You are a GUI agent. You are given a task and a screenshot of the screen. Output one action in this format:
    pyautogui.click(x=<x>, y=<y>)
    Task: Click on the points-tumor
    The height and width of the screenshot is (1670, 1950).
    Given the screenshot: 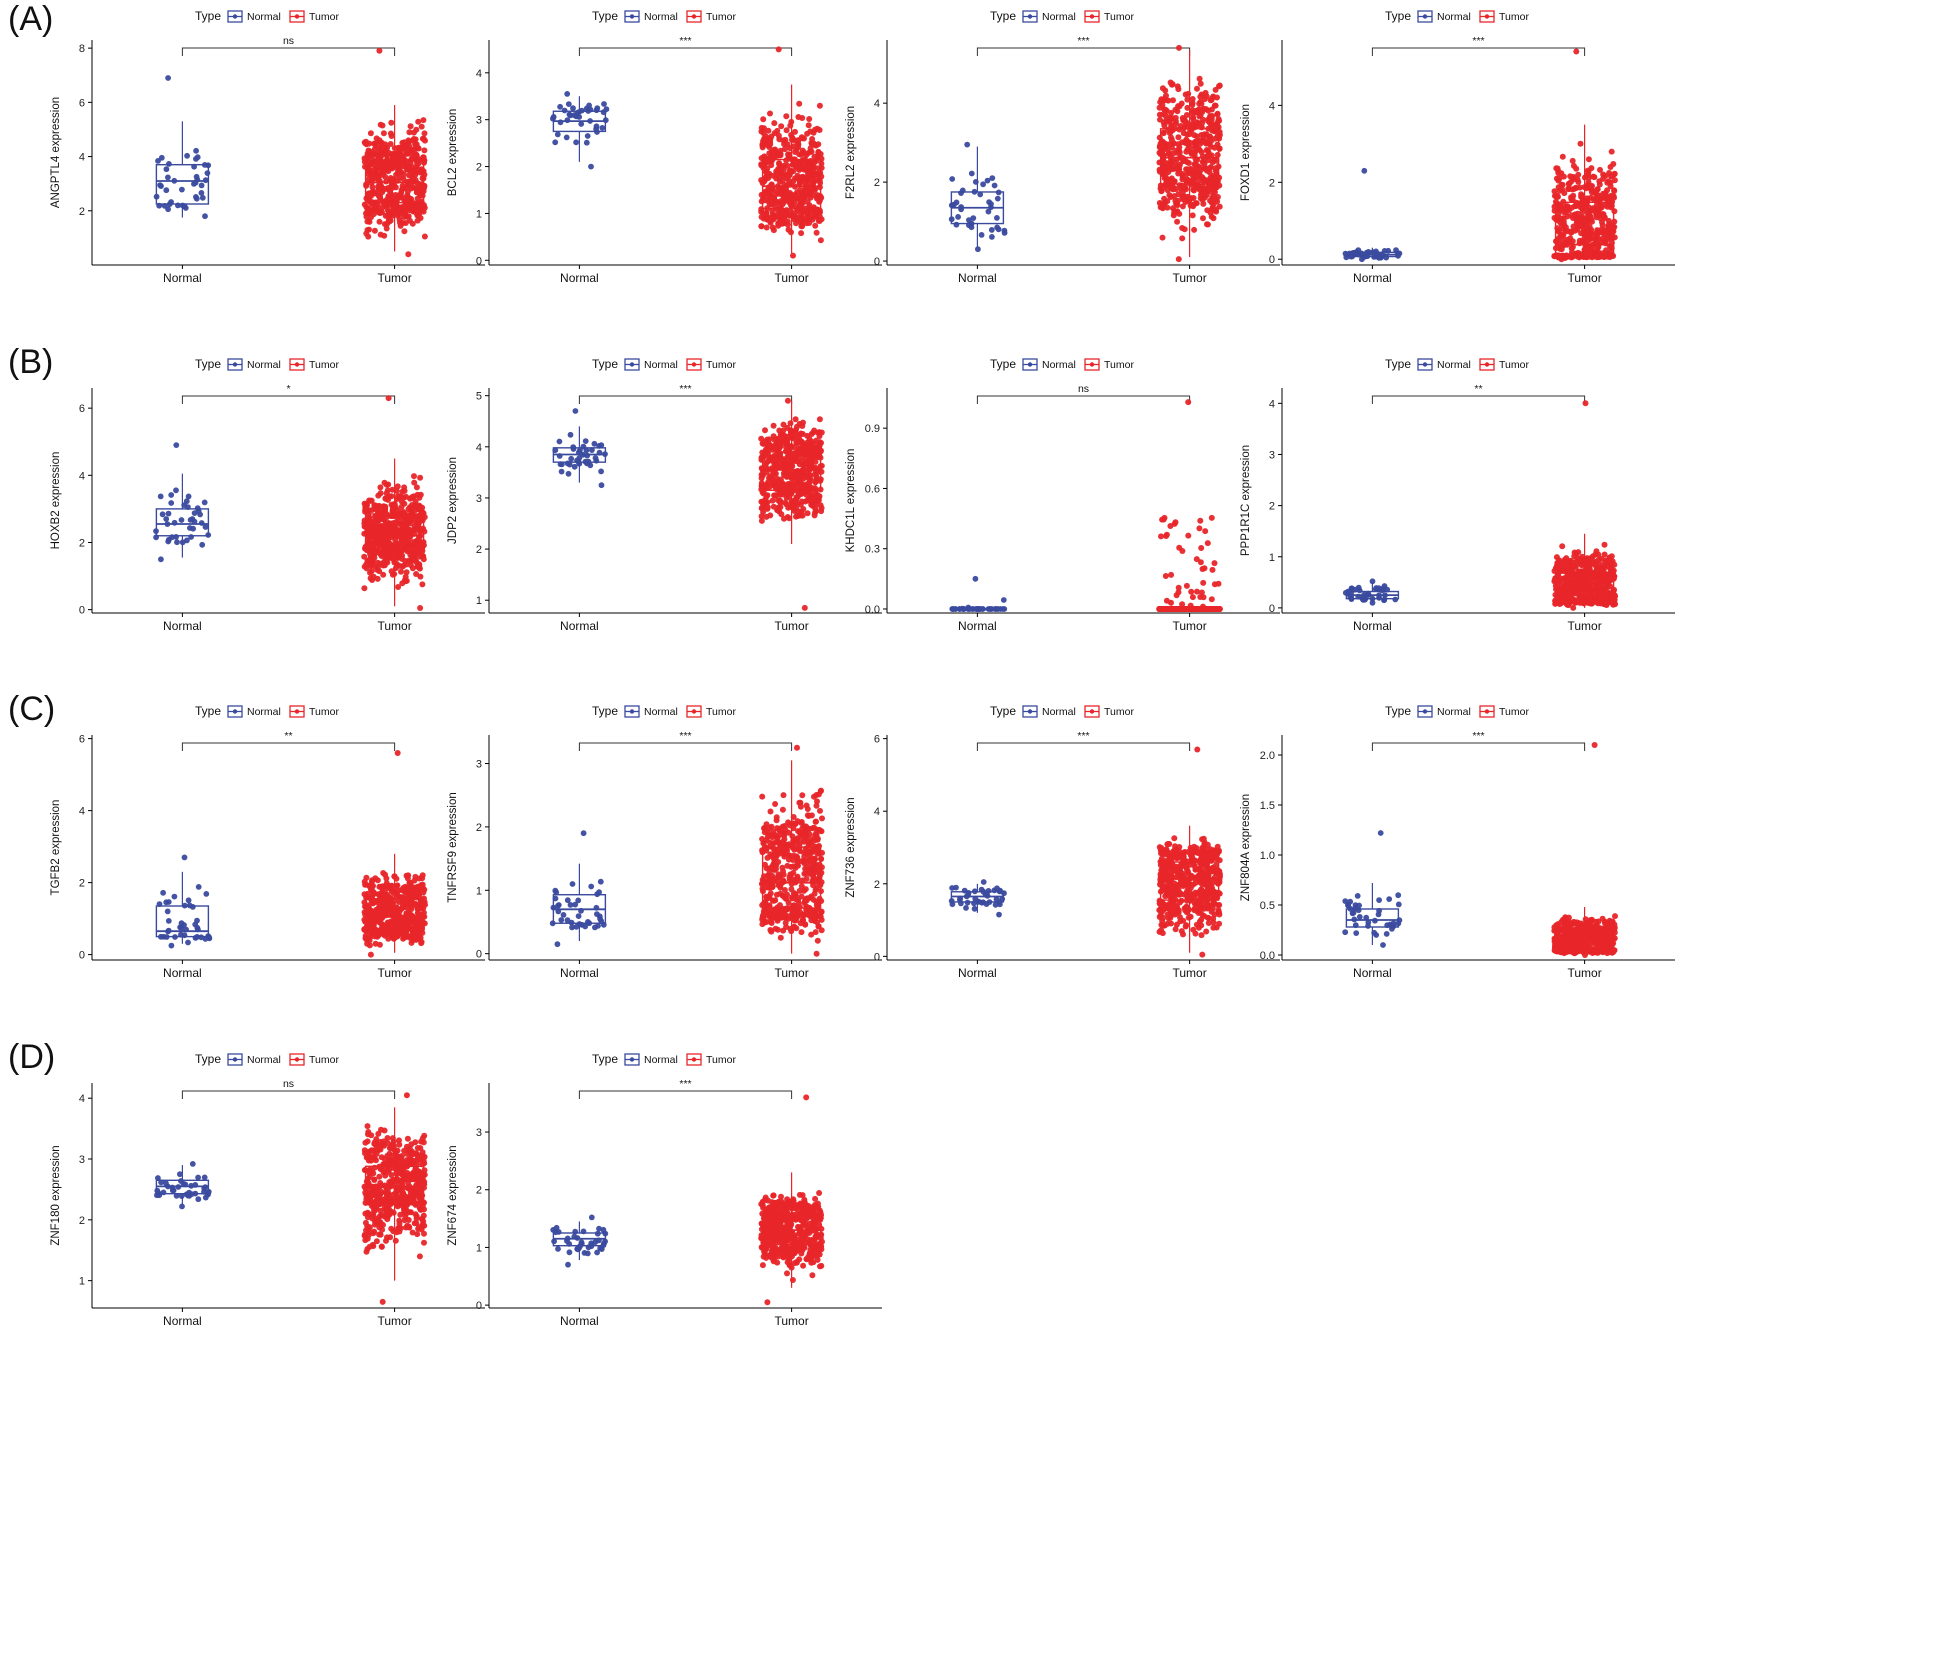 What is the action you would take?
    pyautogui.click(x=1585, y=505)
    